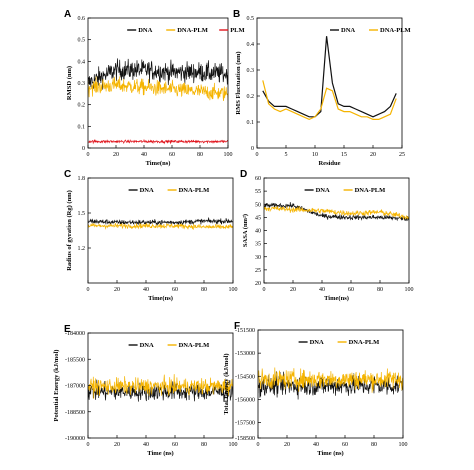 This screenshot has width=474, height=470. What do you see at coordinates (75, 360) in the screenshot?
I see `y-tick-label: -185500` at bounding box center [75, 360].